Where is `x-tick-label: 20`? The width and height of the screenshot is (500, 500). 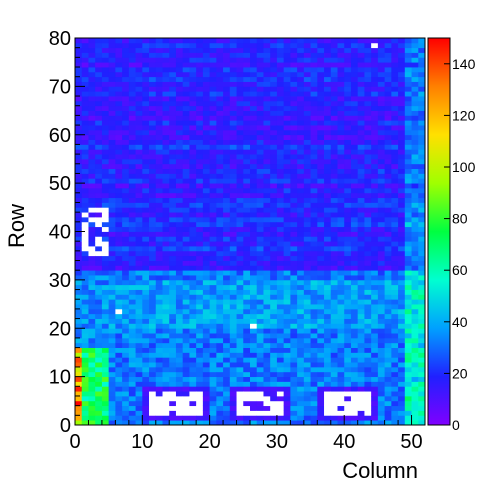
x-tick-label: 20 is located at coordinates (209, 442).